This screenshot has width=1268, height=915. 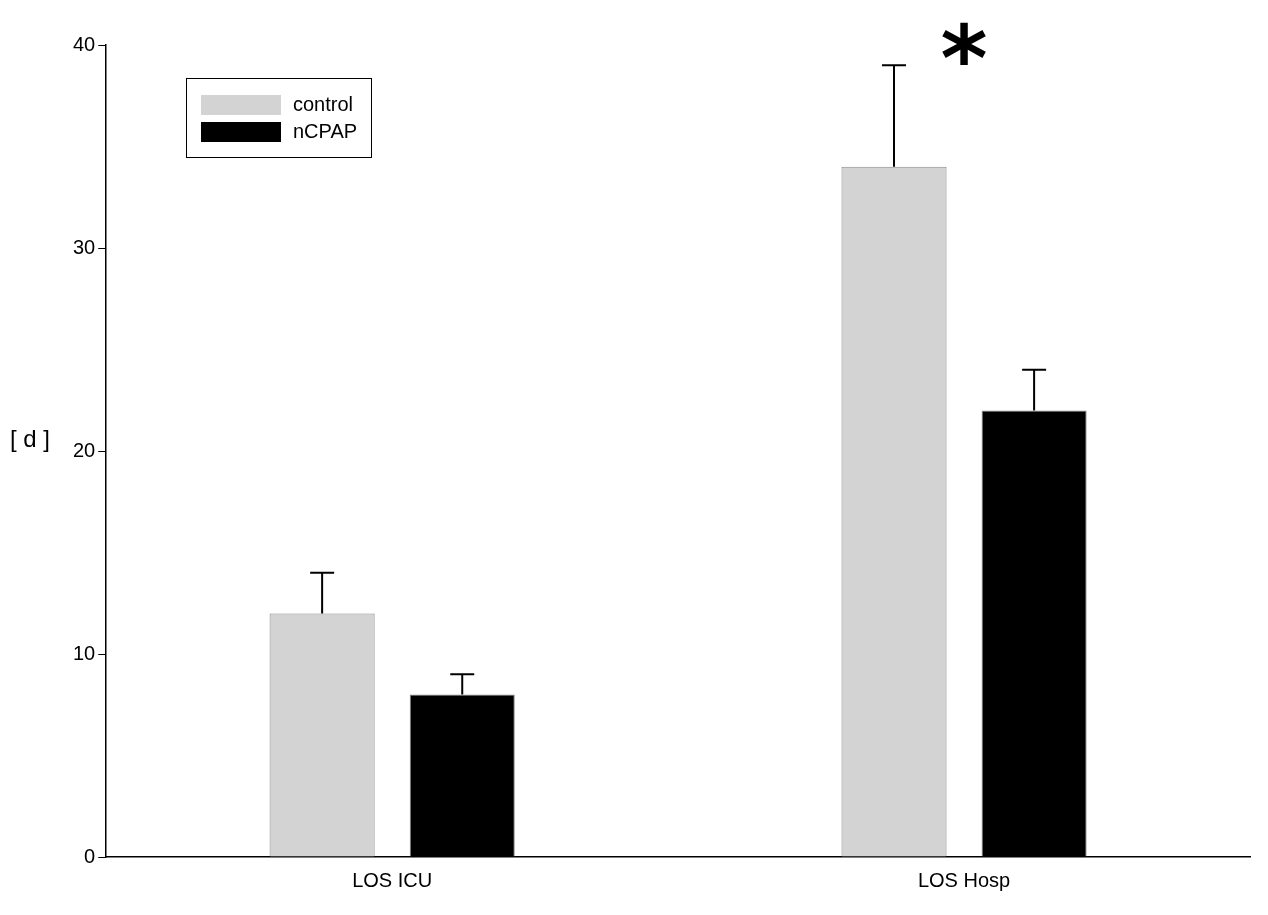 I want to click on y-tick-label: 40, so click(x=84, y=43).